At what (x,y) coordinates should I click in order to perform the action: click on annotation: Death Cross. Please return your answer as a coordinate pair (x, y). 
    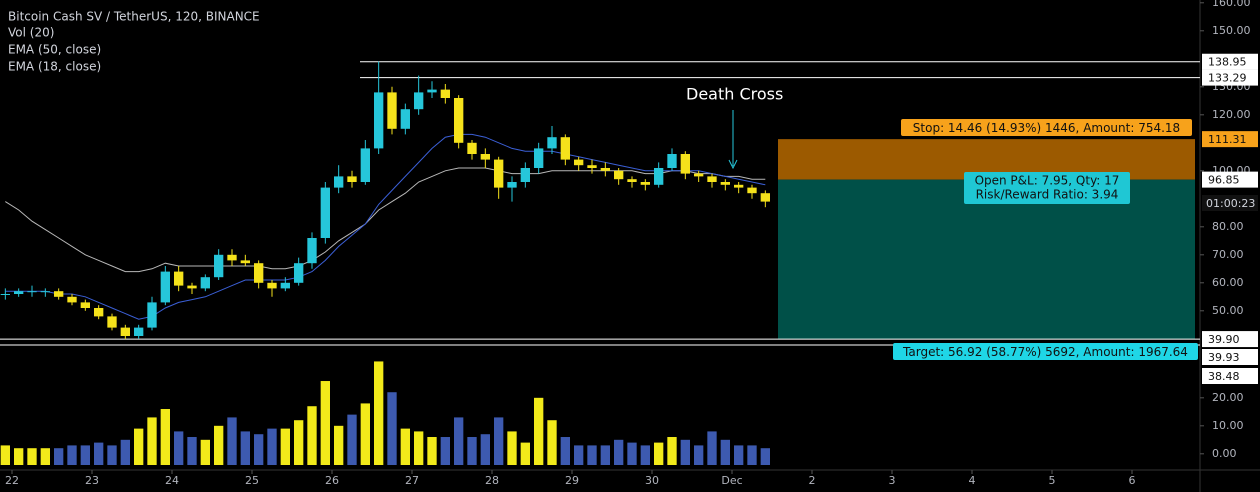
    Looking at the image, I should click on (734, 94).